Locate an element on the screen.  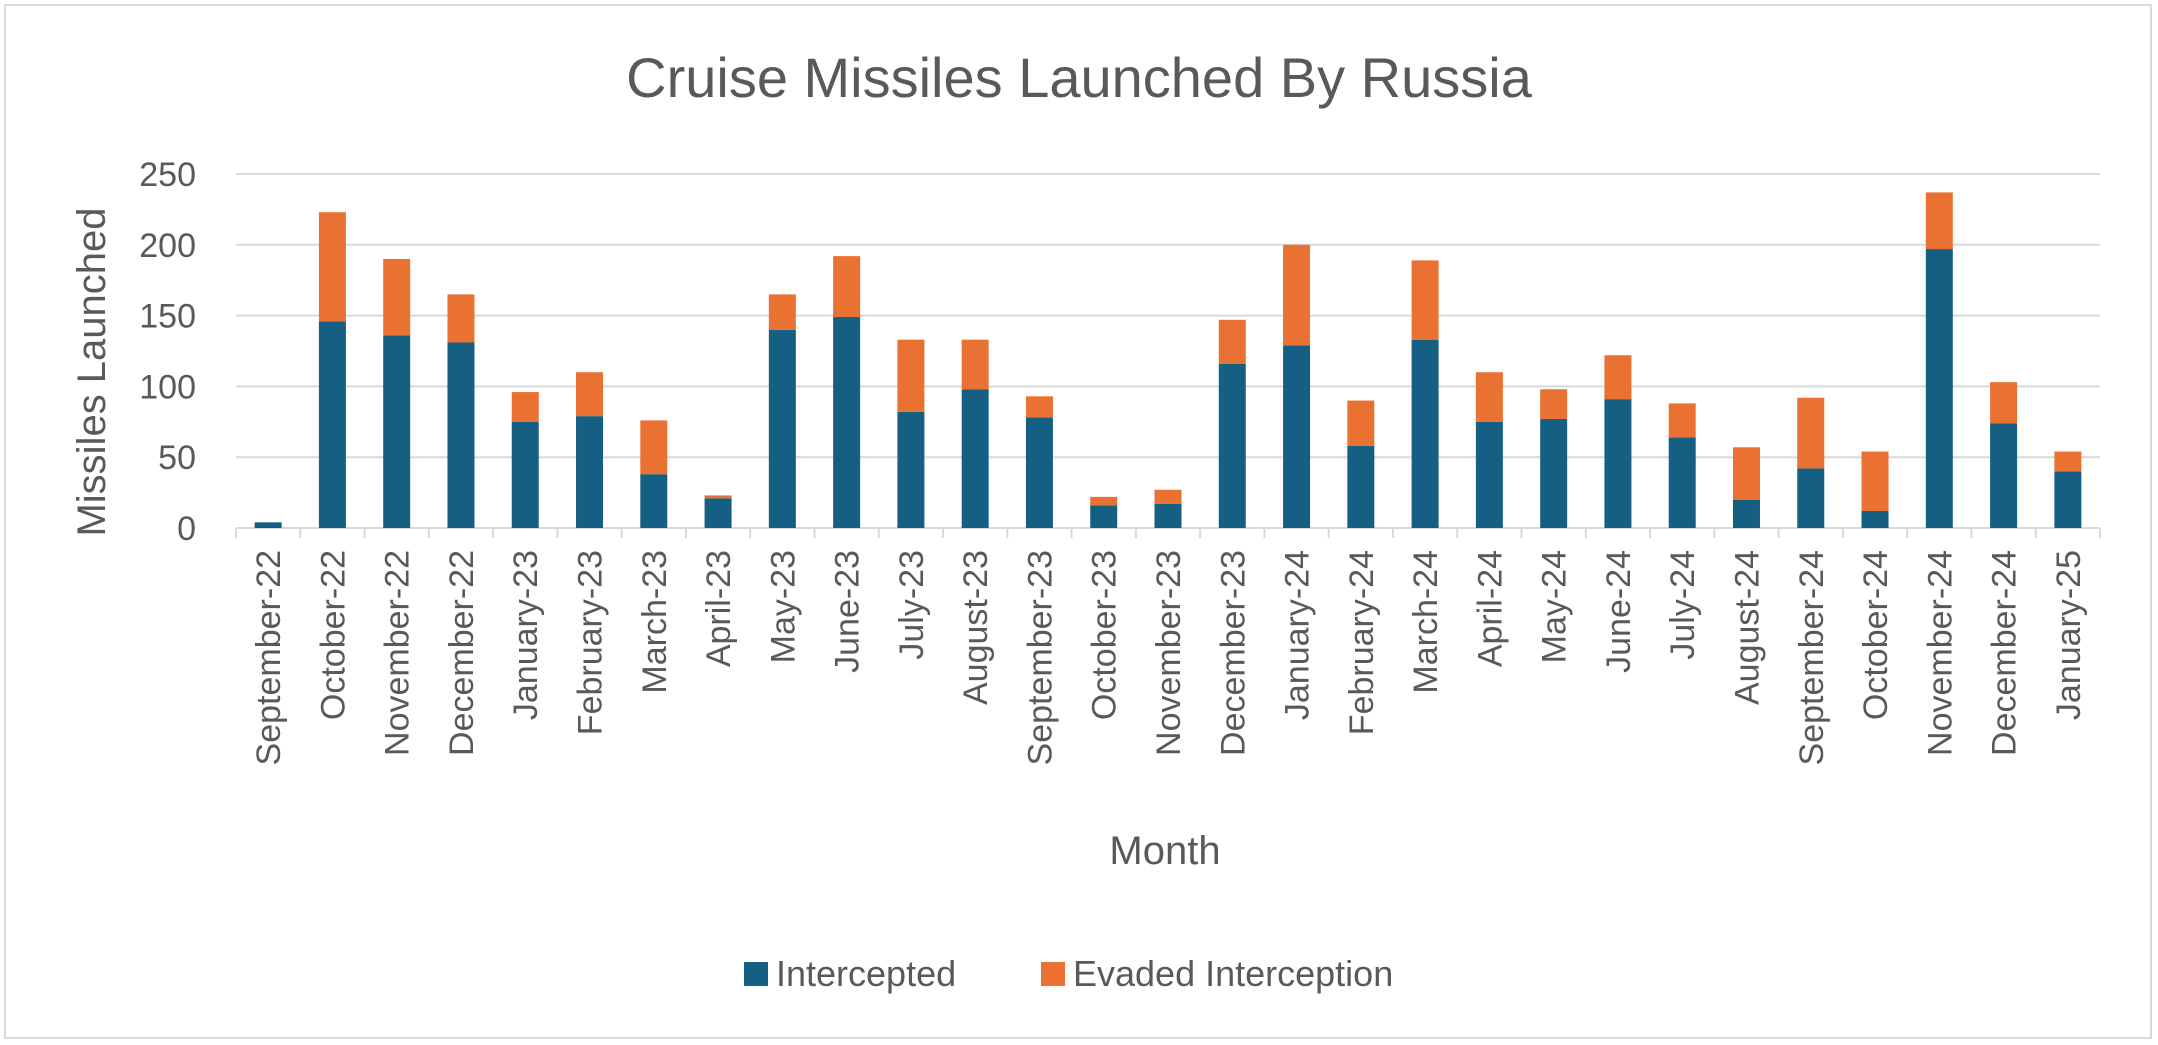
x-tick-label: December-23 is located at coordinates (1233, 653).